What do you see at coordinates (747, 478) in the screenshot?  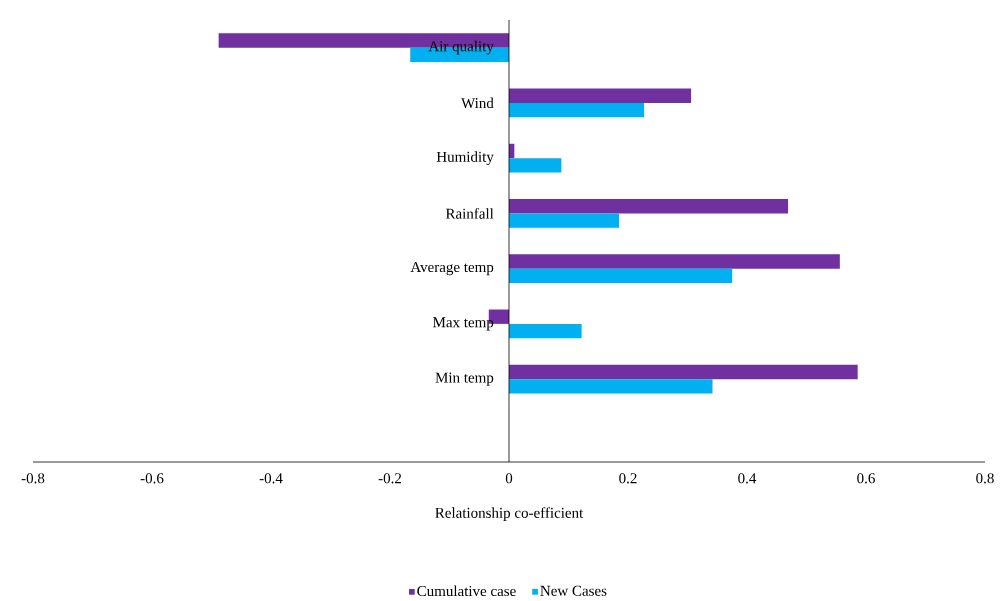 I see `x-tick-label: 0.4` at bounding box center [747, 478].